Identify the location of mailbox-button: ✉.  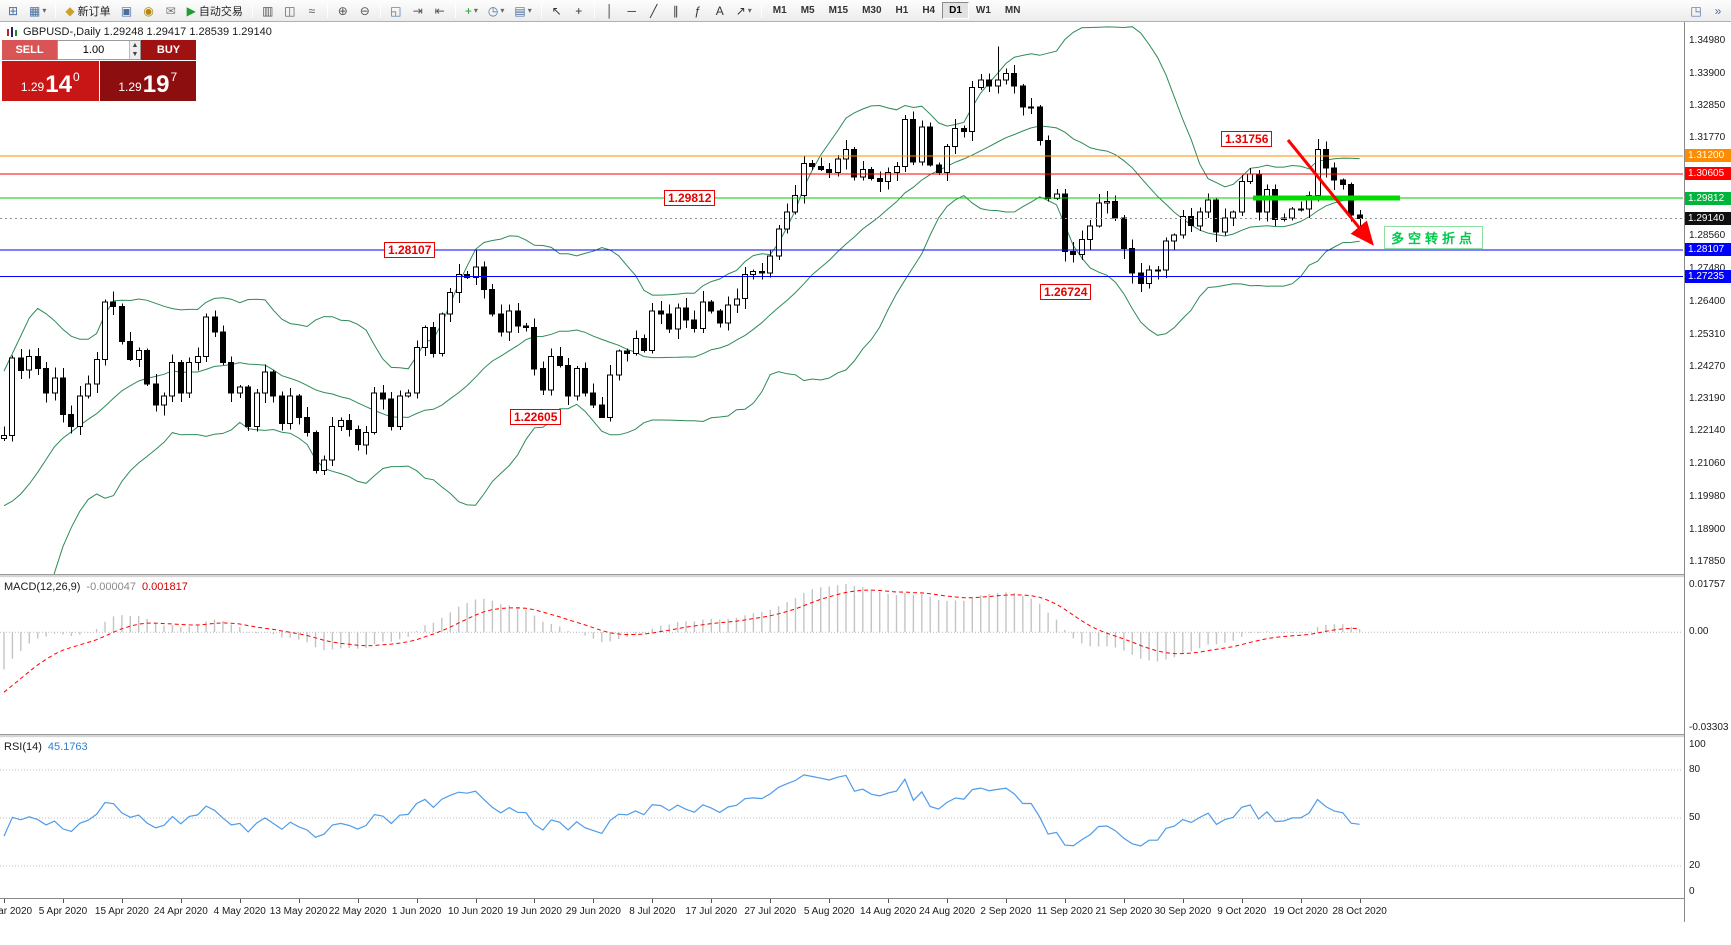
(171, 11).